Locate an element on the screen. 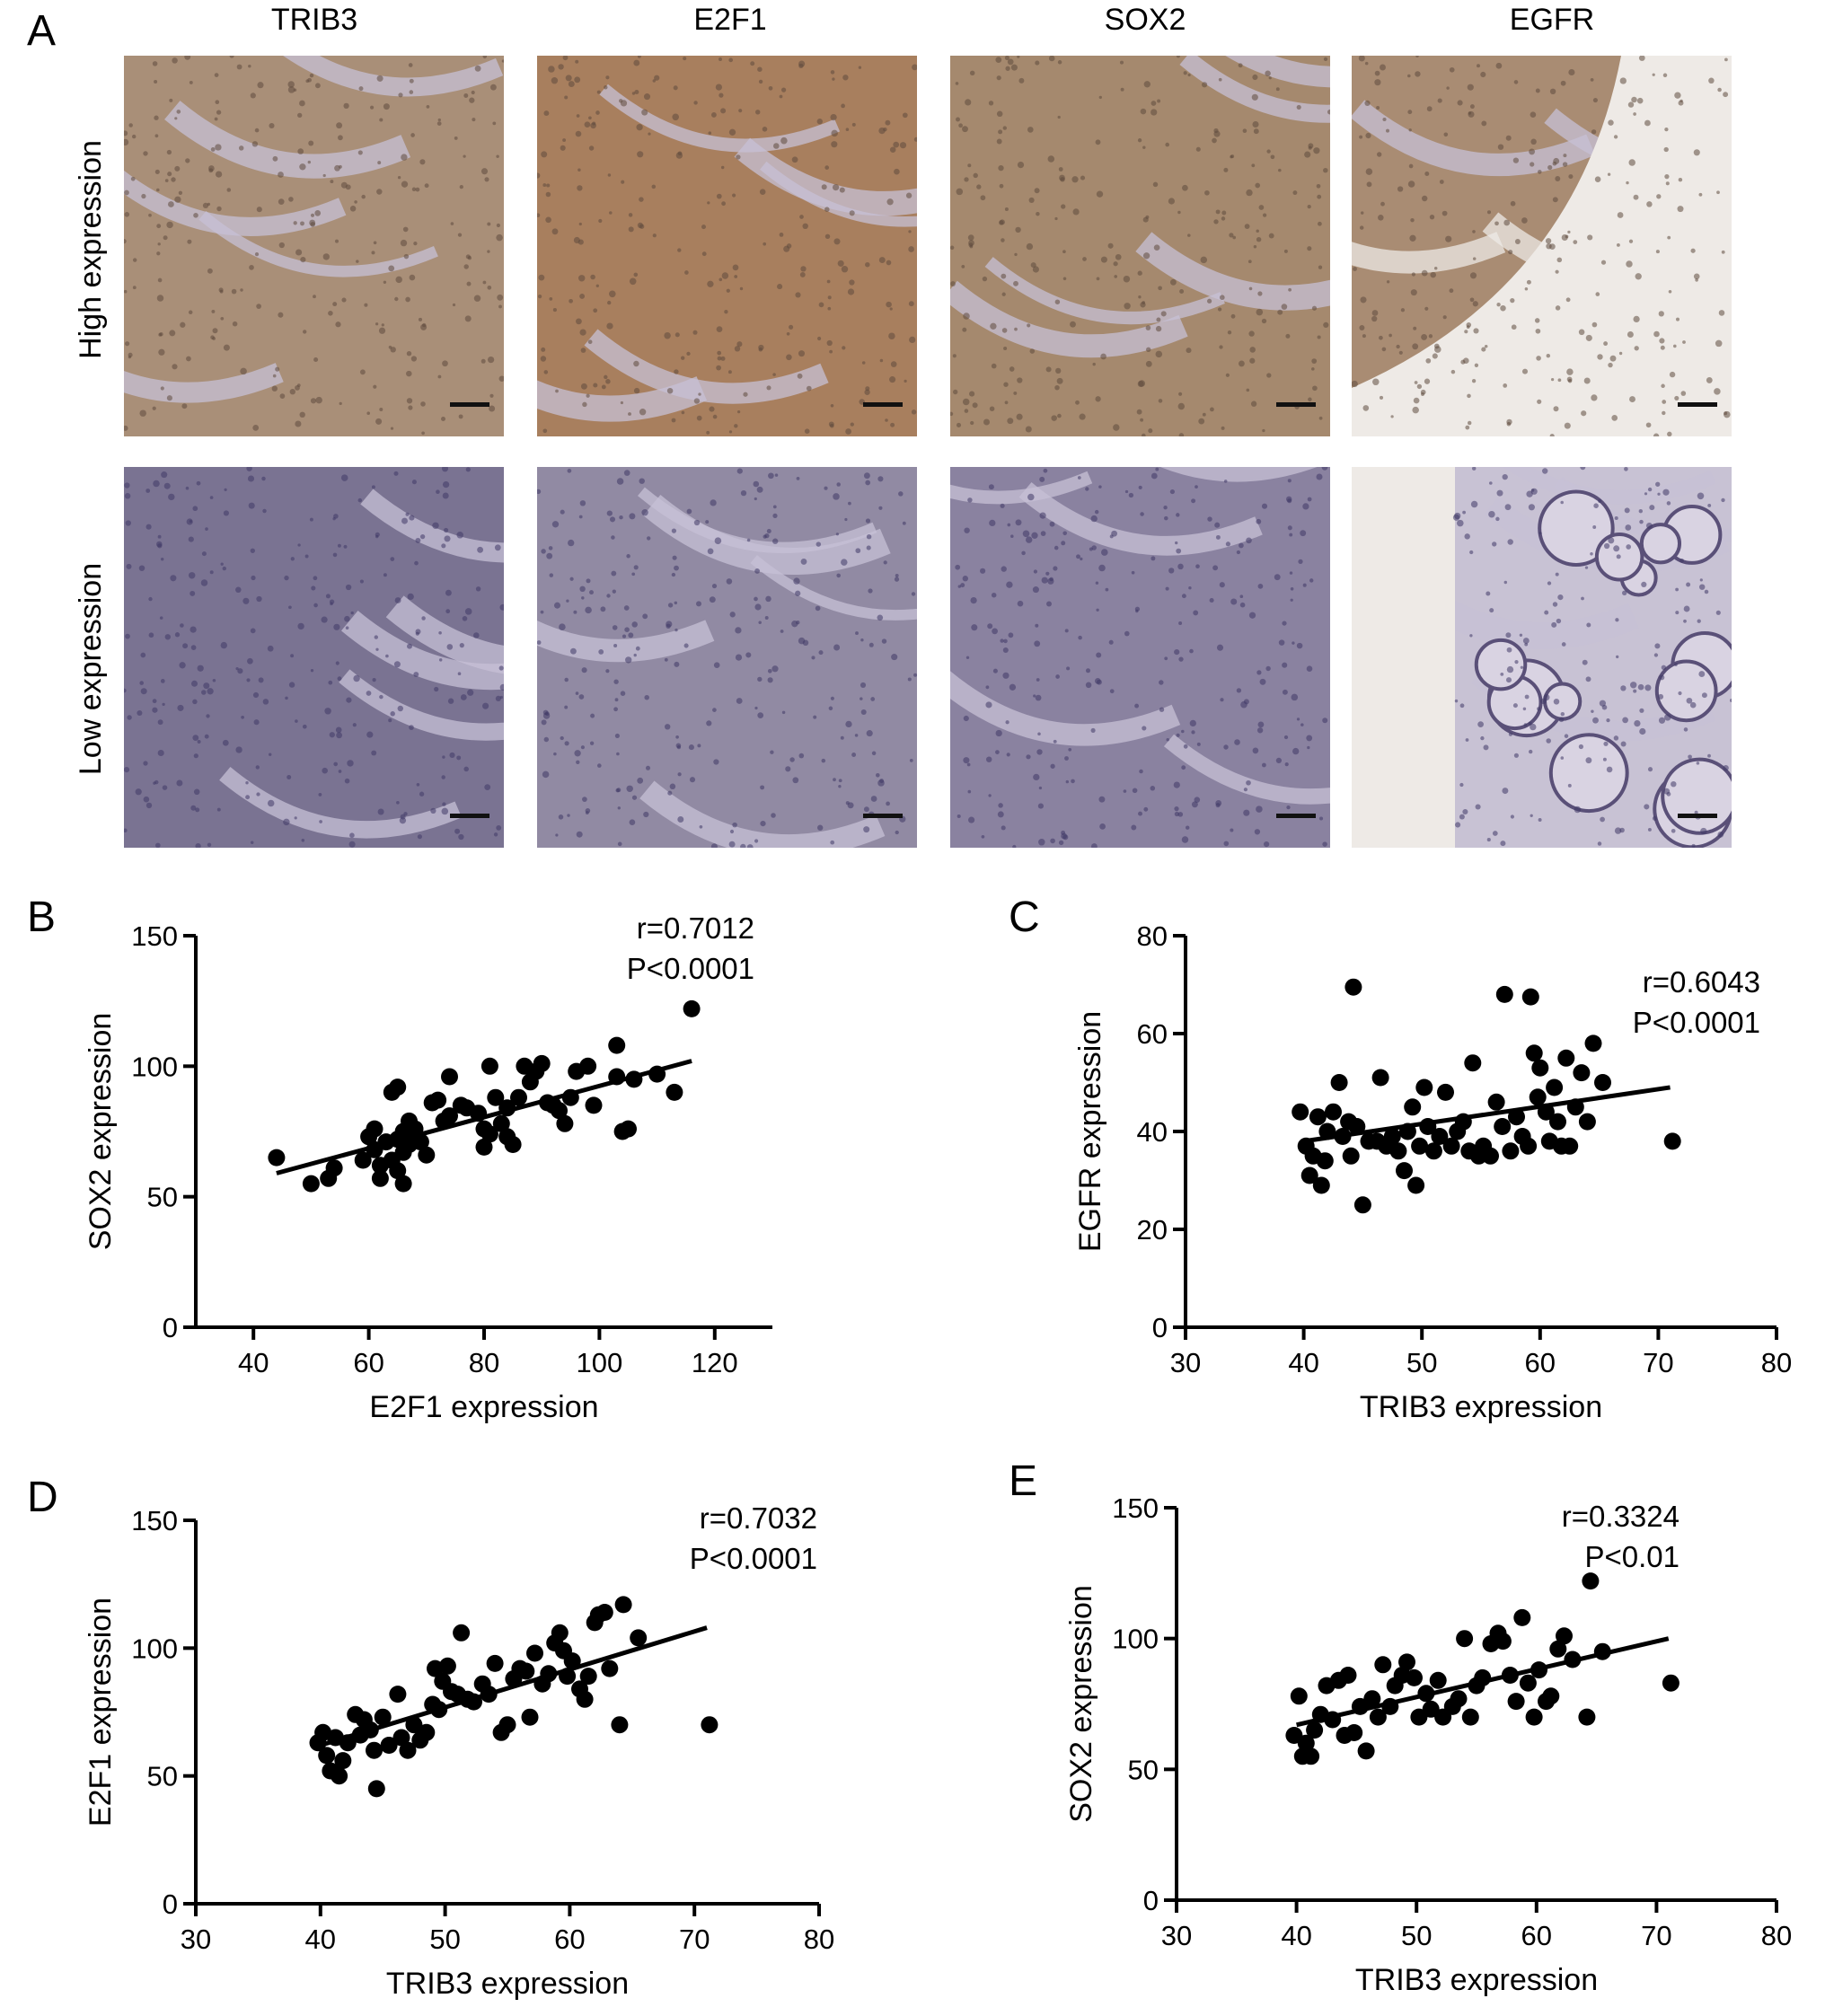 The height and width of the screenshot is (2016, 1825). micrograph-e2f1-high is located at coordinates (727, 246).